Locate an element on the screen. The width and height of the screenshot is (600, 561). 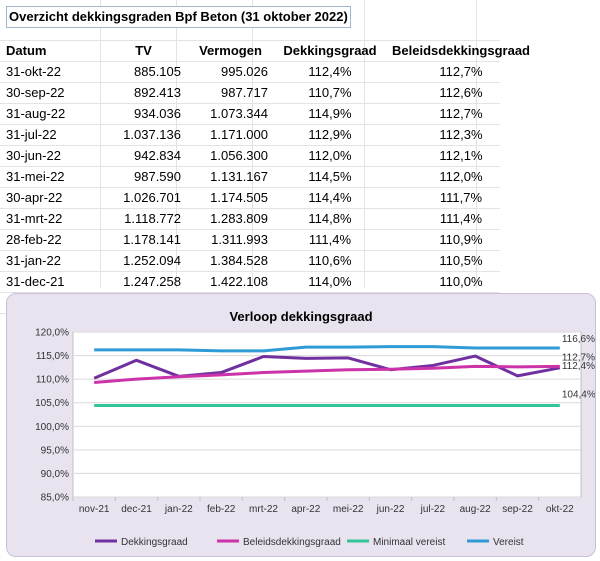
cell-vermogen: 1.131.167 is located at coordinates (239, 176).